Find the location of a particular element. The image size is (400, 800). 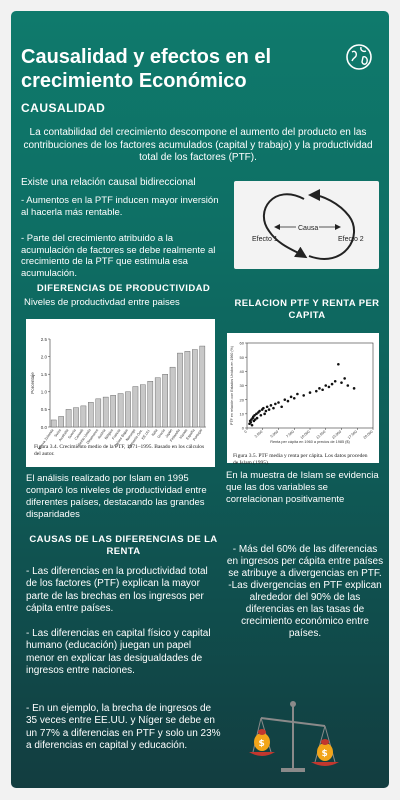

bar-category-label: Bélgica is located at coordinates (109, 434).